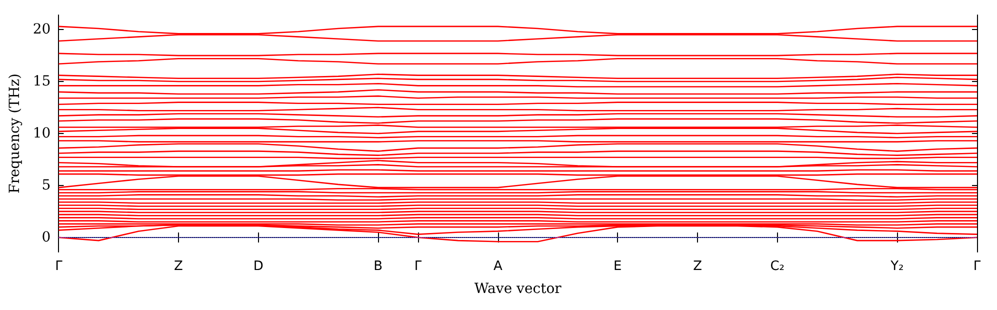 This screenshot has height=310, width=997. Describe the element at coordinates (46, 185) in the screenshot. I see `y-tick-label: 5` at that location.